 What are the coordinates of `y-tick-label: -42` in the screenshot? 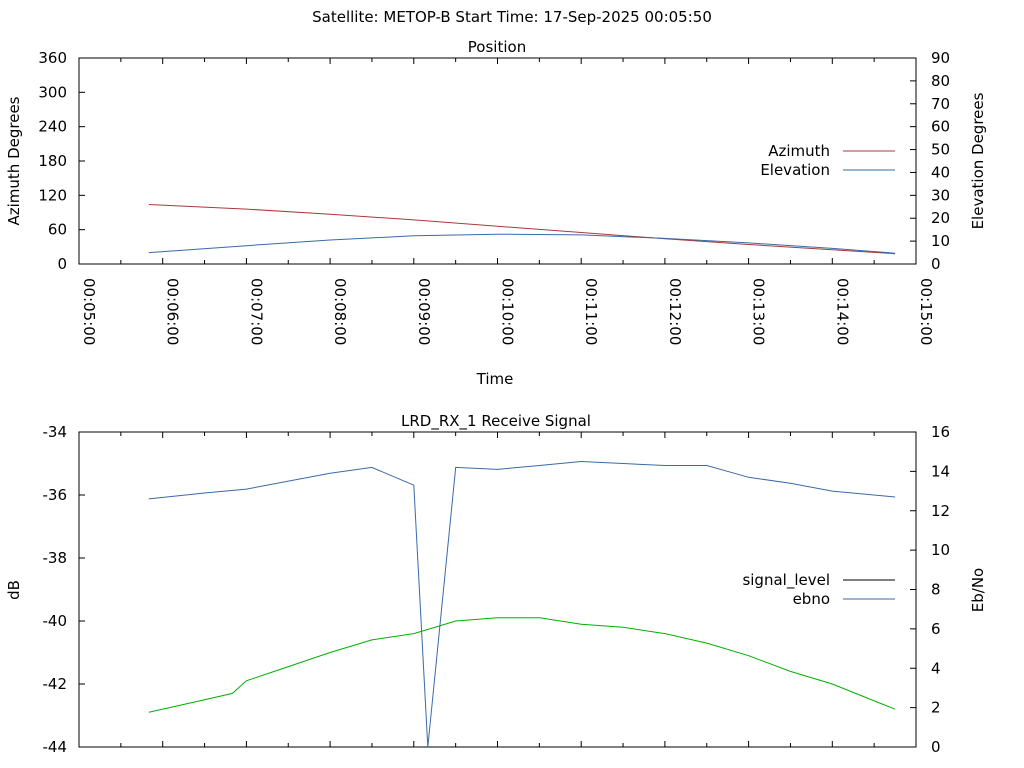 It's located at (55, 684).